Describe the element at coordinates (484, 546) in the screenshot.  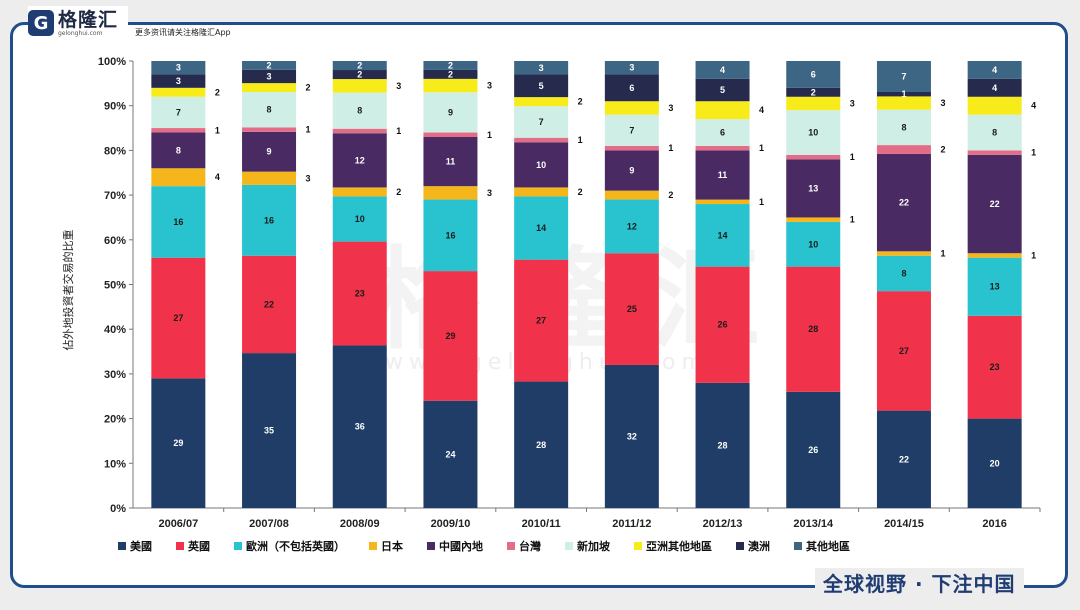
I see `legend: 美國 英國 歐洲（不包括英國） 日本 中國內地 台灣 新加坡 亞洲其他地區 澳洲 其他地區` at that location.